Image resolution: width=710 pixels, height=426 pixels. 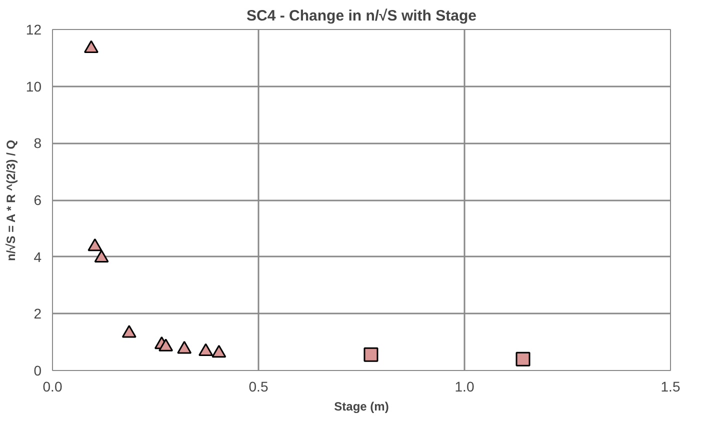 What do you see at coordinates (361, 407) in the screenshot?
I see `x-axis-title: Stage (m)` at bounding box center [361, 407].